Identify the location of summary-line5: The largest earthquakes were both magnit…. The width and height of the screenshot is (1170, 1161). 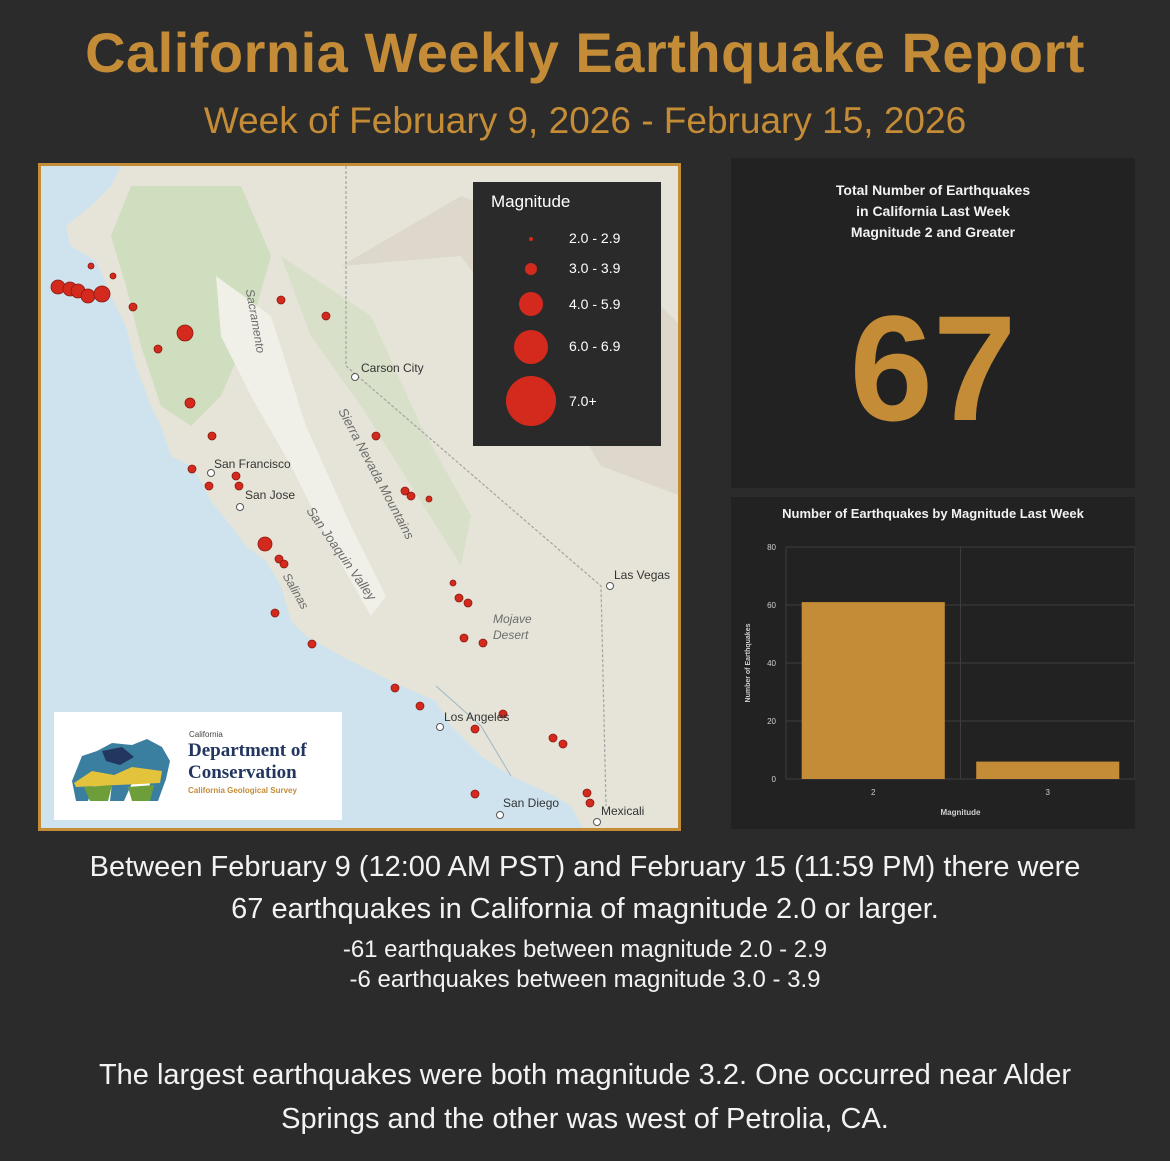
(585, 1075).